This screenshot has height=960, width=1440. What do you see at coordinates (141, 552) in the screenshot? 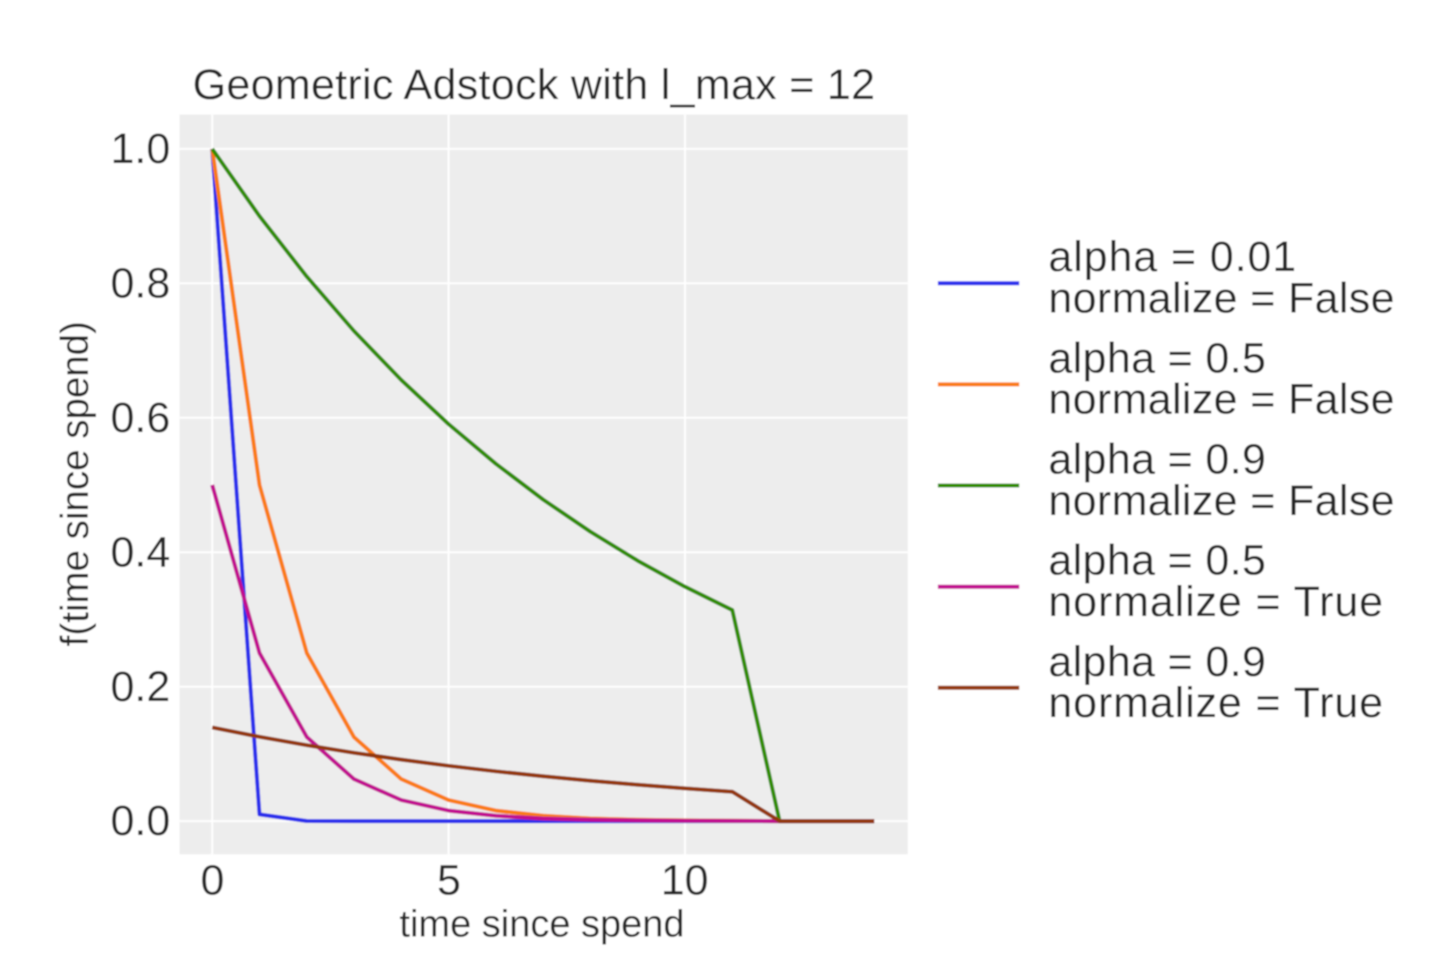
I see `svg-text: 0.4` at bounding box center [141, 552].